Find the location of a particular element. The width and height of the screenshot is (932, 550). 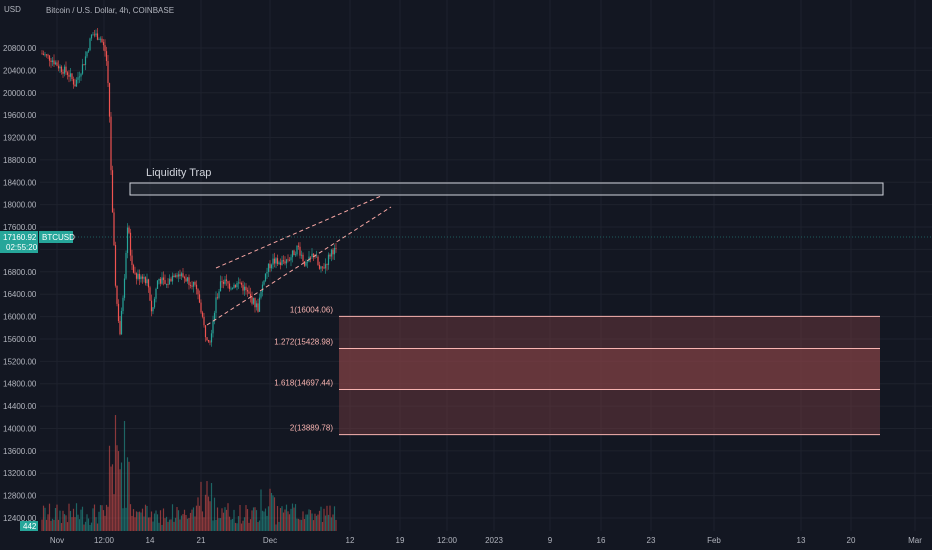

volume-badge: 442 is located at coordinates (29, 526).